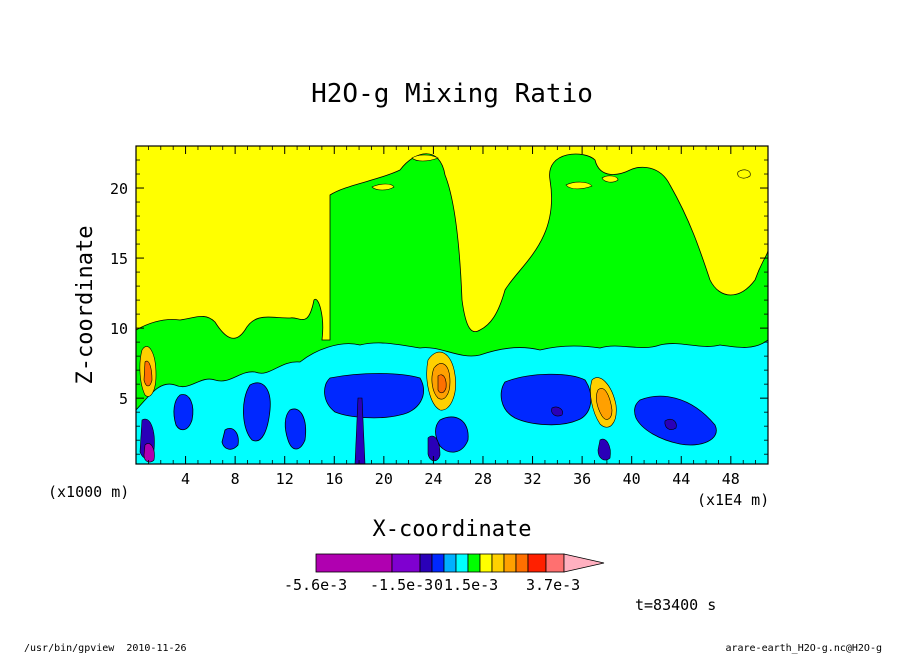 The image size is (904, 654). I want to click on x-tick-label: 24, so click(433, 479).